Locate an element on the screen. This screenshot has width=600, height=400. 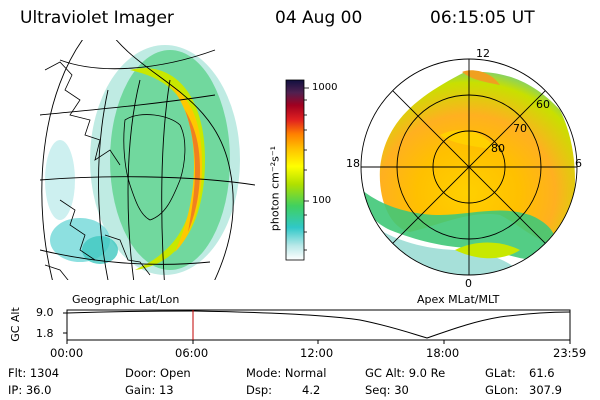
altitude-ylabel: GC Alt is located at coordinates (15, 324).